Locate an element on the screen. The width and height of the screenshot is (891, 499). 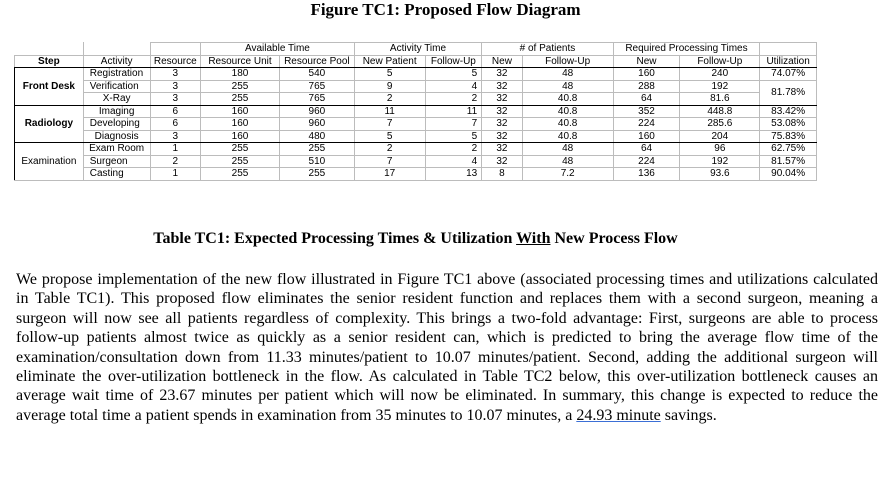
utilization-cell: 74.07% is located at coordinates (788, 74).